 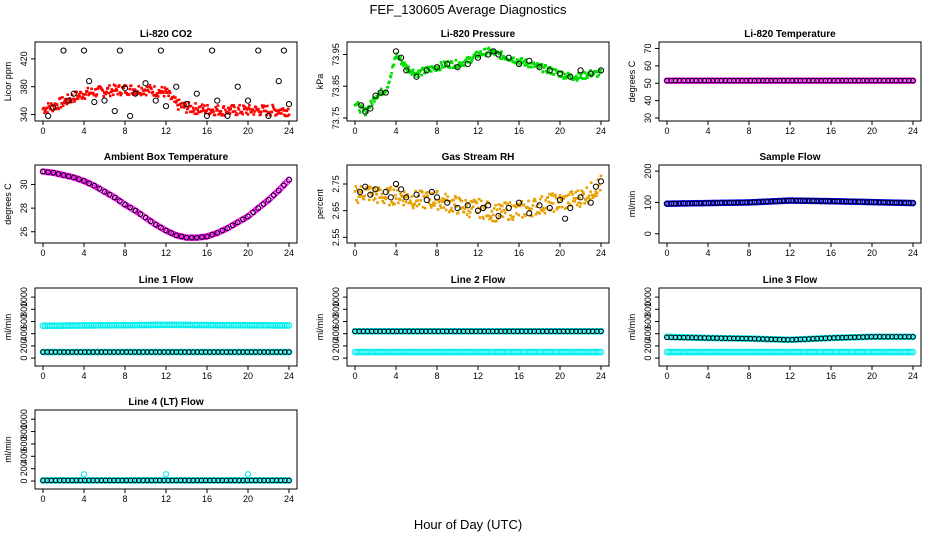 I want to click on x-tick-label: 16, so click(x=207, y=376).